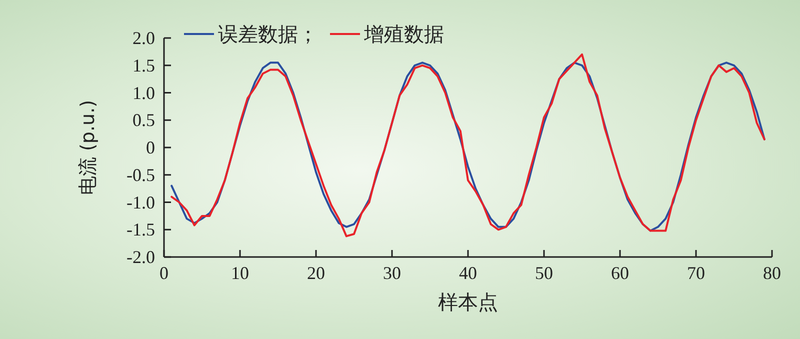 This screenshot has width=800, height=339. Describe the element at coordinates (143, 38) in the screenshot. I see `y-tick-label: 2.0` at that location.